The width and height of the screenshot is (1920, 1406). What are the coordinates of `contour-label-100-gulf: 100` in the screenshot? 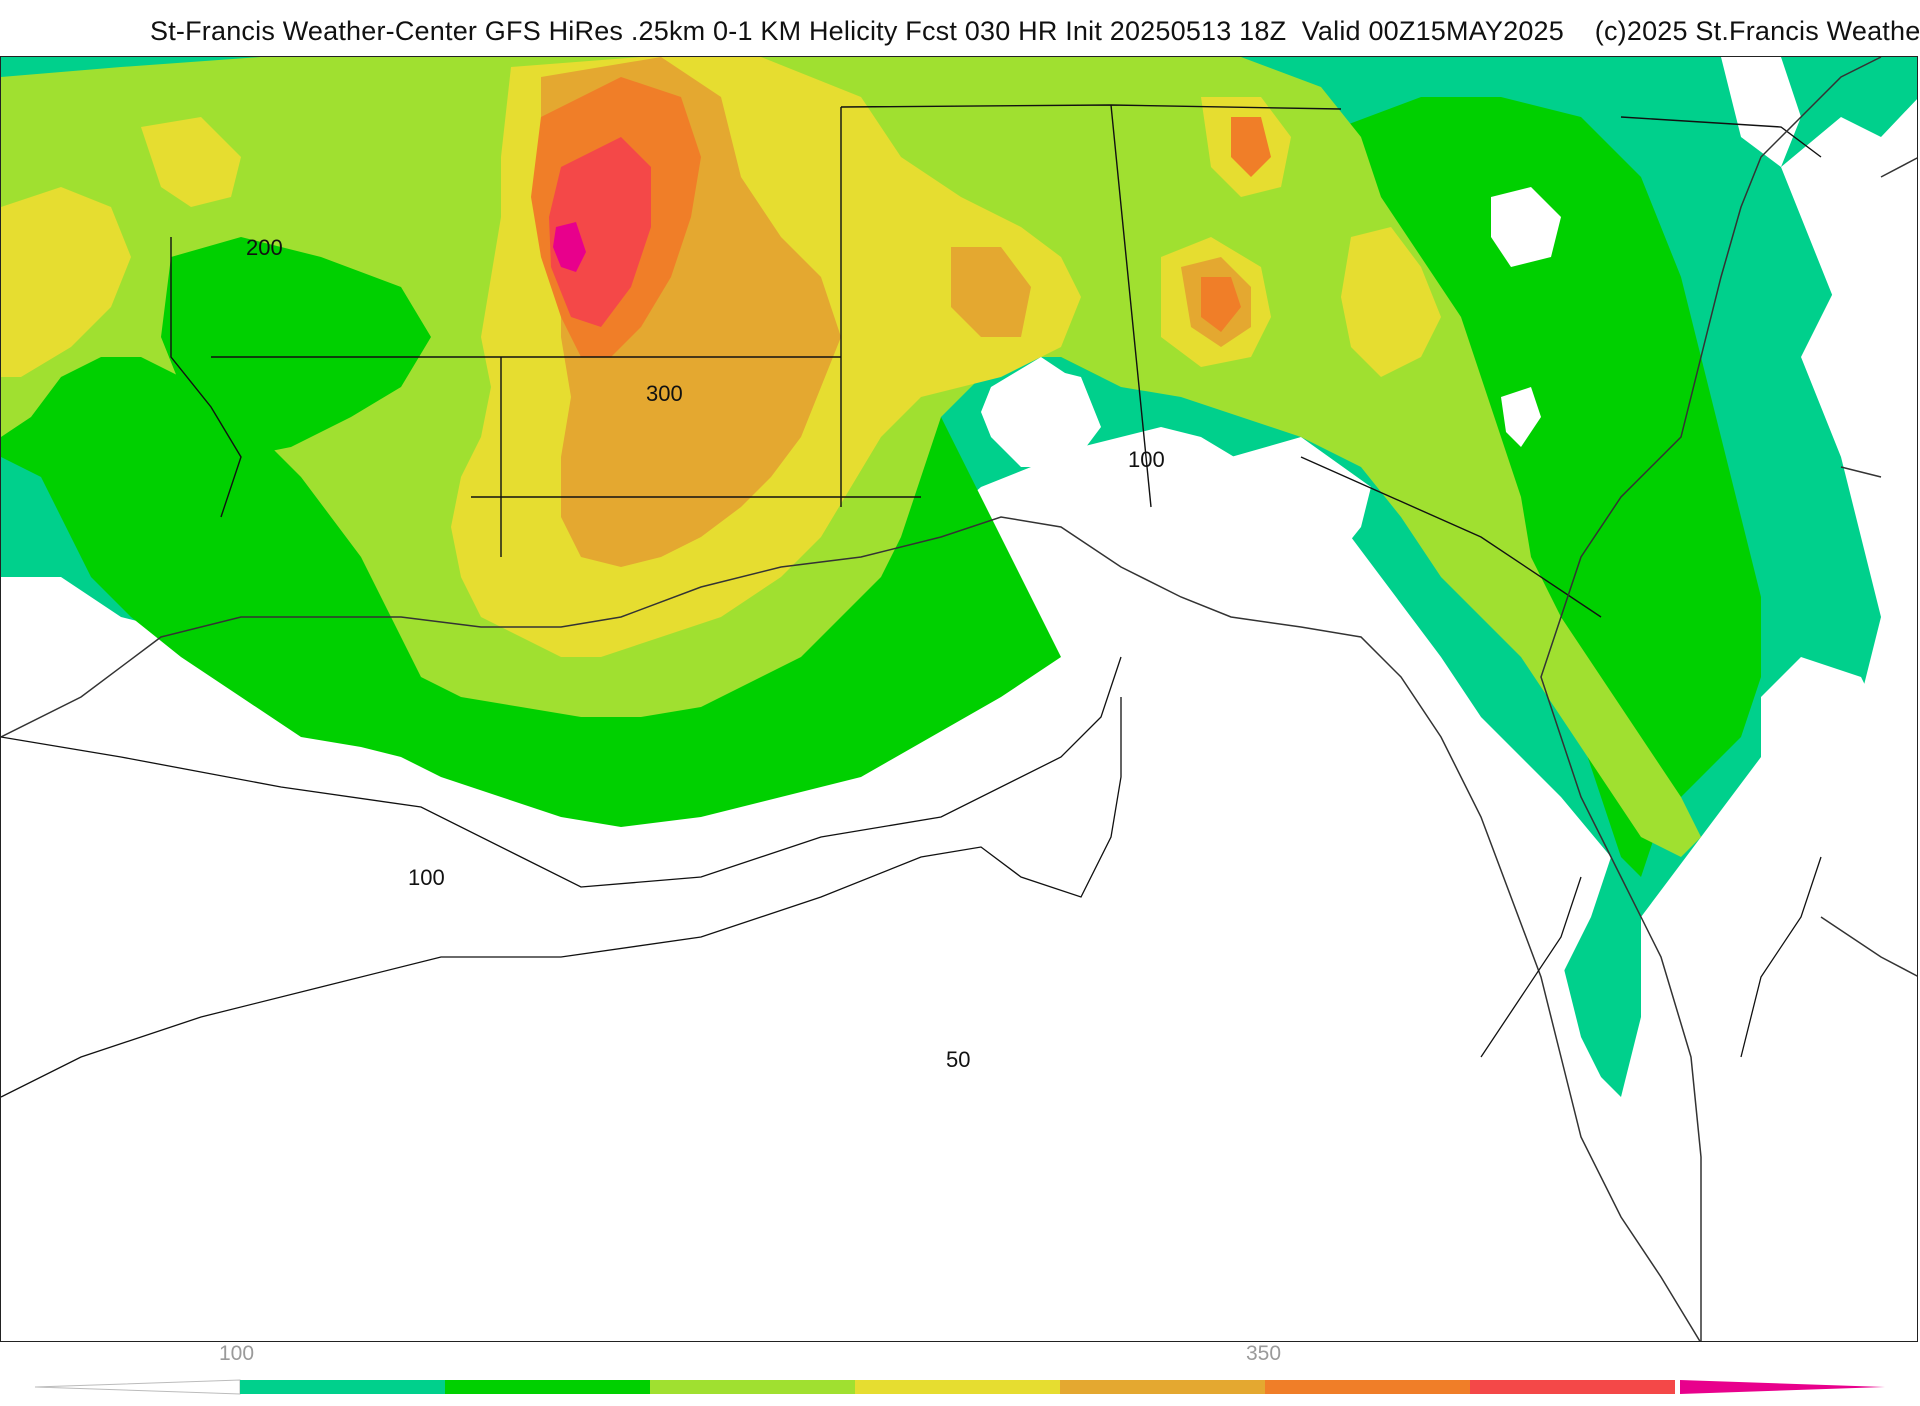 It's located at (426, 877).